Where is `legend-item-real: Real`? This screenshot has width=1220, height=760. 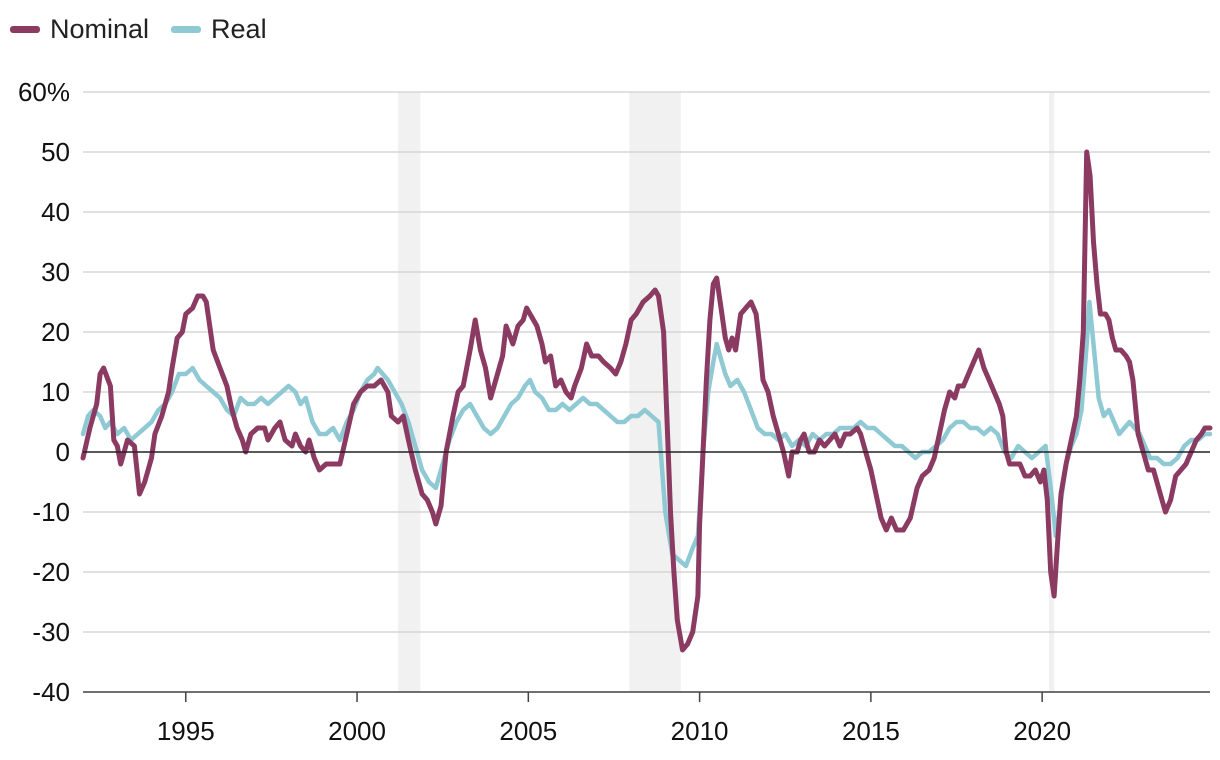
legend-item-real: Real is located at coordinates (219, 29).